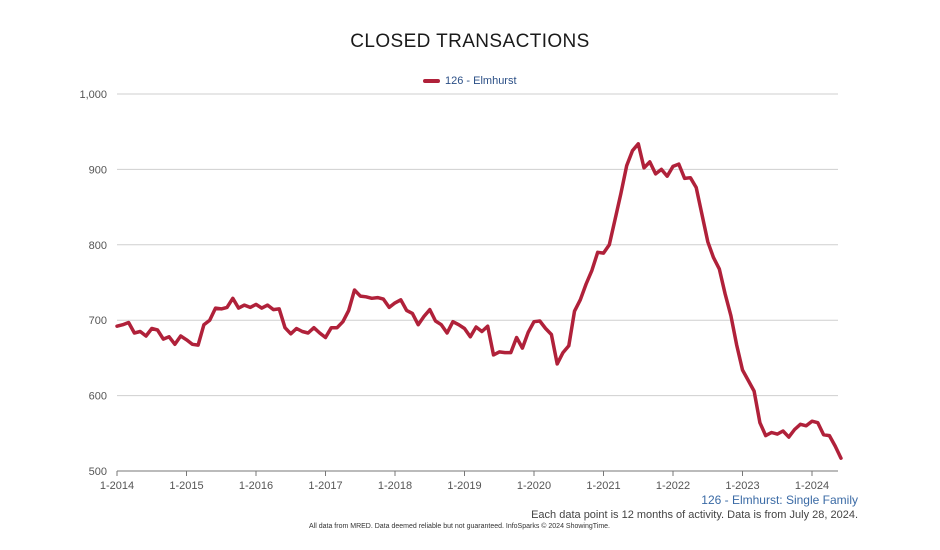 This screenshot has height=550, width=940. Describe the element at coordinates (481, 81) in the screenshot. I see `legend-label: 126 - Elmhurst` at that location.